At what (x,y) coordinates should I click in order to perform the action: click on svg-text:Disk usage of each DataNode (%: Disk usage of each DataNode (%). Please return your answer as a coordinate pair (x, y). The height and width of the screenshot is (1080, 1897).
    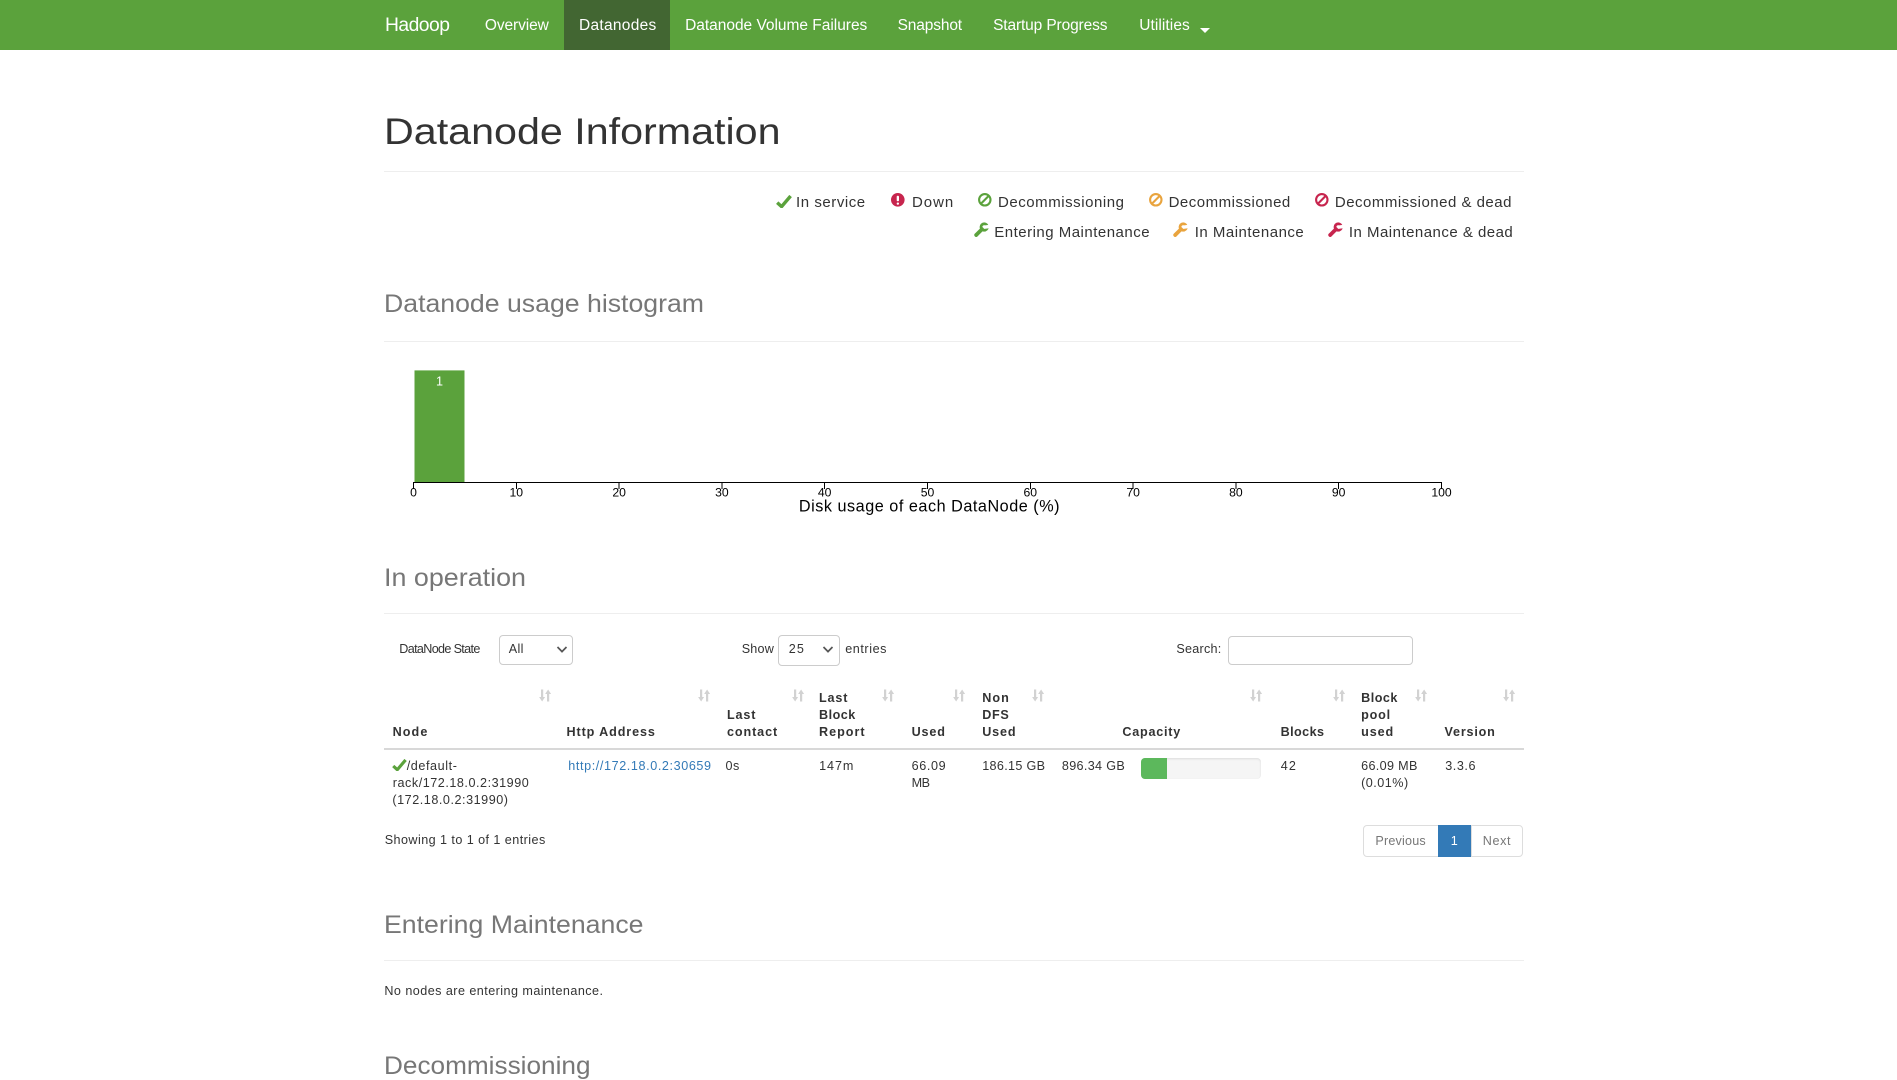
    Looking at the image, I should click on (929, 506).